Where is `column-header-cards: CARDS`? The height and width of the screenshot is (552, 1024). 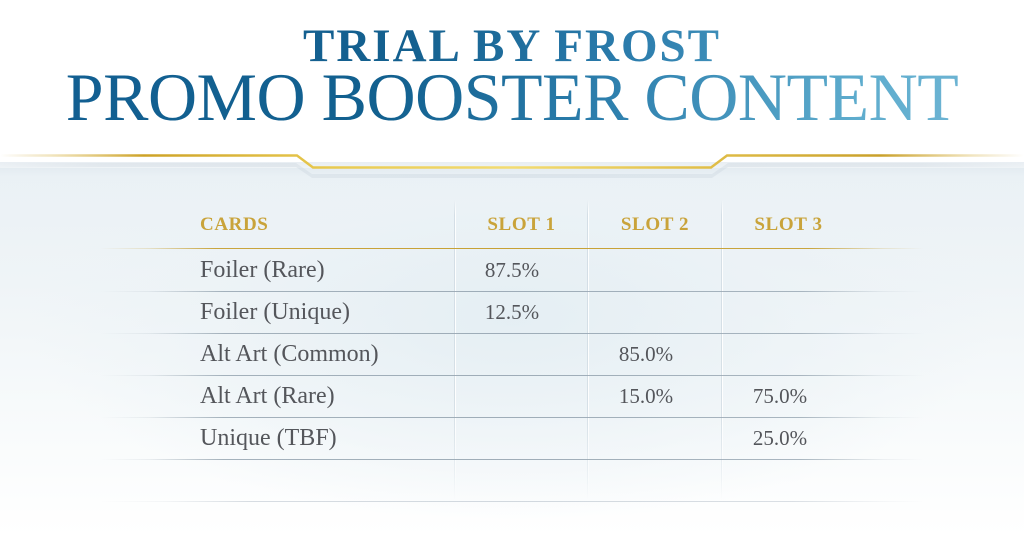 column-header-cards: CARDS is located at coordinates (234, 224).